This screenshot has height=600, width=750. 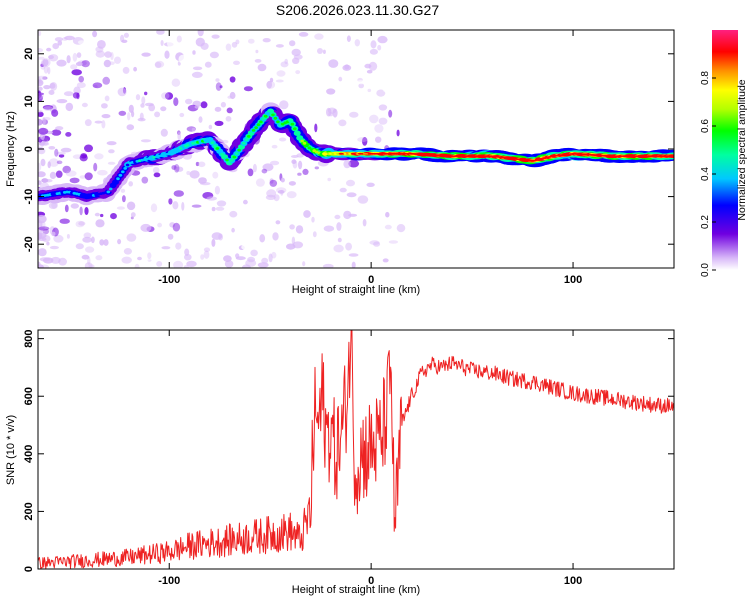 I want to click on colorbar-label: Normalized spectral amplitude, so click(x=742, y=149).